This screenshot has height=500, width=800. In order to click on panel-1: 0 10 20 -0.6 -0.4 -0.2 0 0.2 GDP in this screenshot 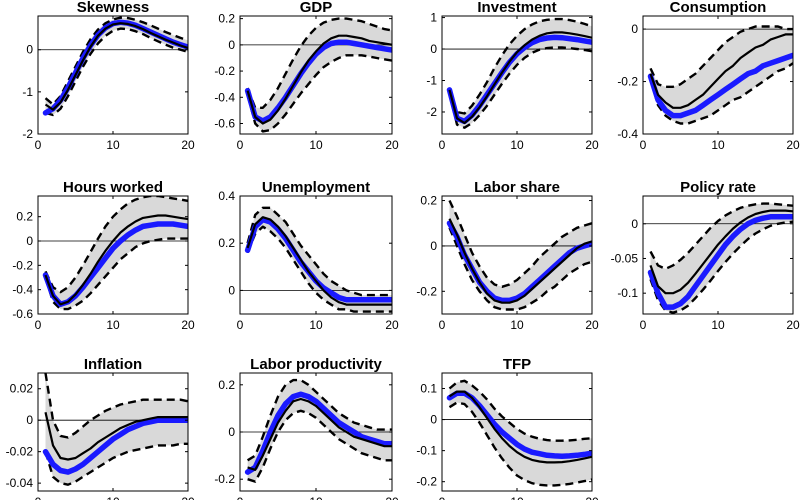, I will do `click(306, 76)`.